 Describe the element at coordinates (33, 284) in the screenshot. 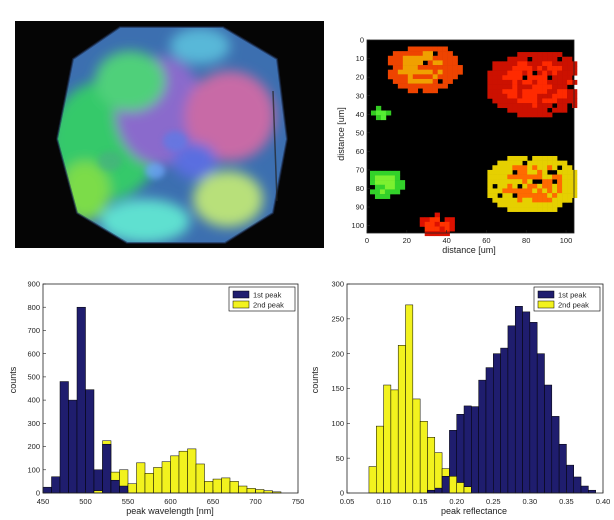

I see `y-tick-label: 900` at that location.